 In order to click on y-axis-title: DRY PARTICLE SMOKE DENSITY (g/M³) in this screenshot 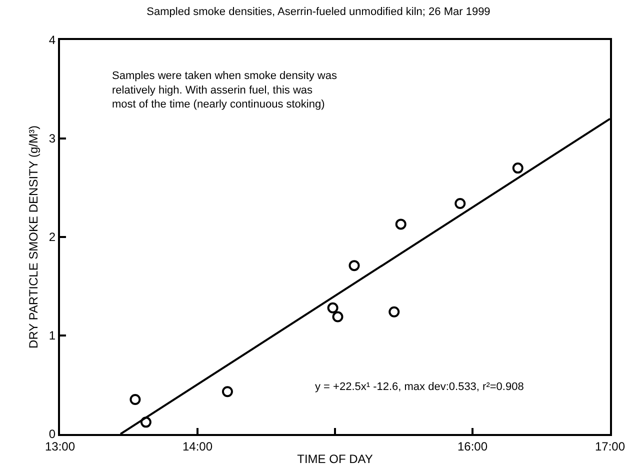, I will do `click(33, 237)`.